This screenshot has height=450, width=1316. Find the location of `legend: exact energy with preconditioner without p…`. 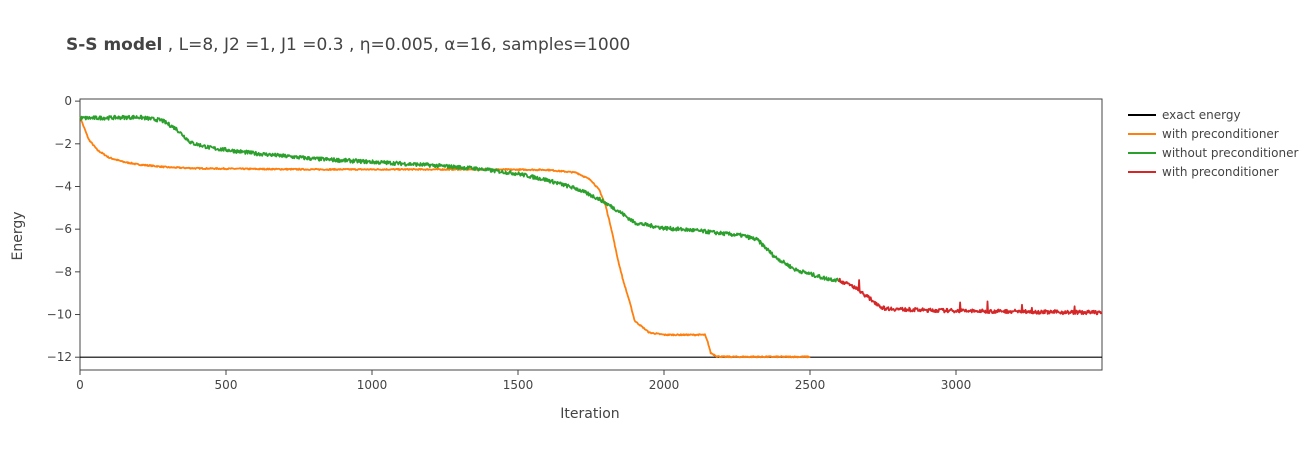

legend: exact energy with preconditioner without p… is located at coordinates (1213, 143).